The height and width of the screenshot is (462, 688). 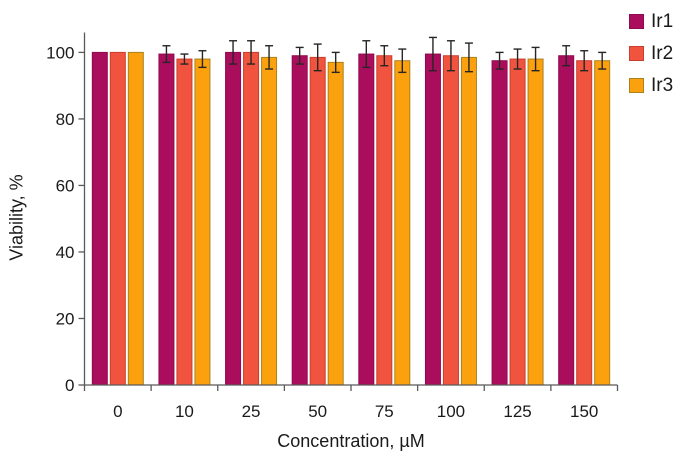 I want to click on legend-label-Ir3: Ir3, so click(x=662, y=85).